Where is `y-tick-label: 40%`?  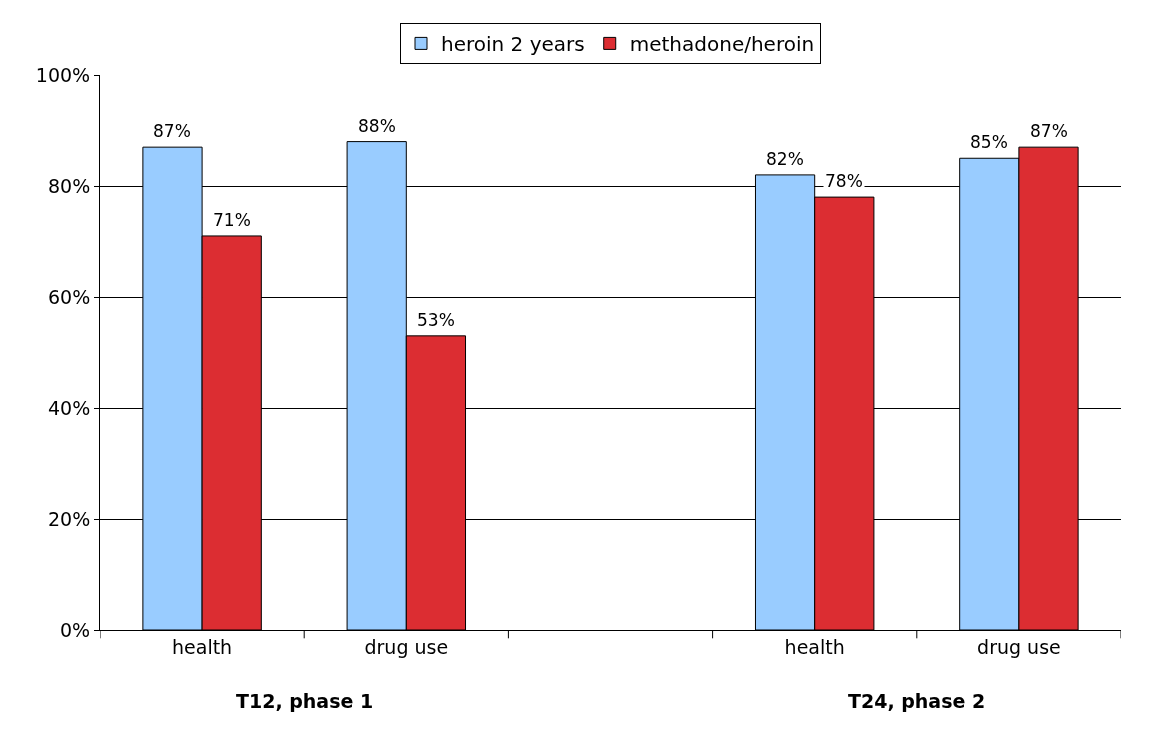 y-tick-label: 40% is located at coordinates (69, 407).